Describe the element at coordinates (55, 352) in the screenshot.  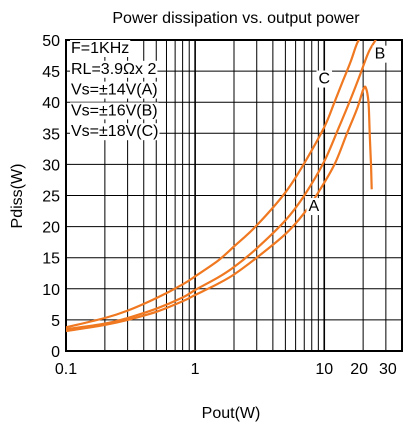
I see `y-tick-label: 0` at that location.